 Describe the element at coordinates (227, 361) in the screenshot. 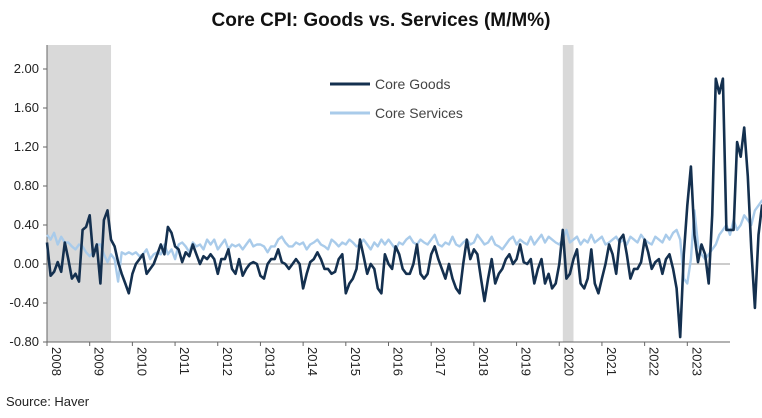

I see `x-tick-label: 2012` at that location.